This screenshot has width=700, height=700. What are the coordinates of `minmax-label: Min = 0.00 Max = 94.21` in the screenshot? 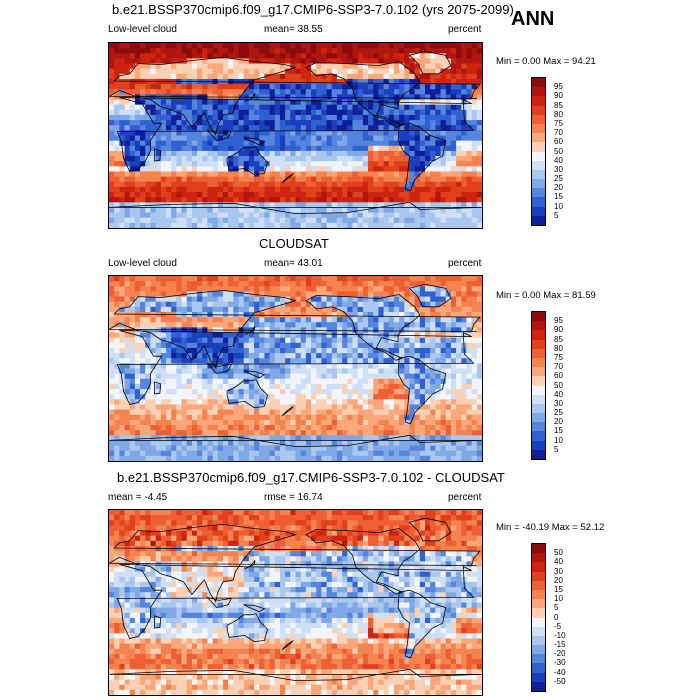 It's located at (546, 61).